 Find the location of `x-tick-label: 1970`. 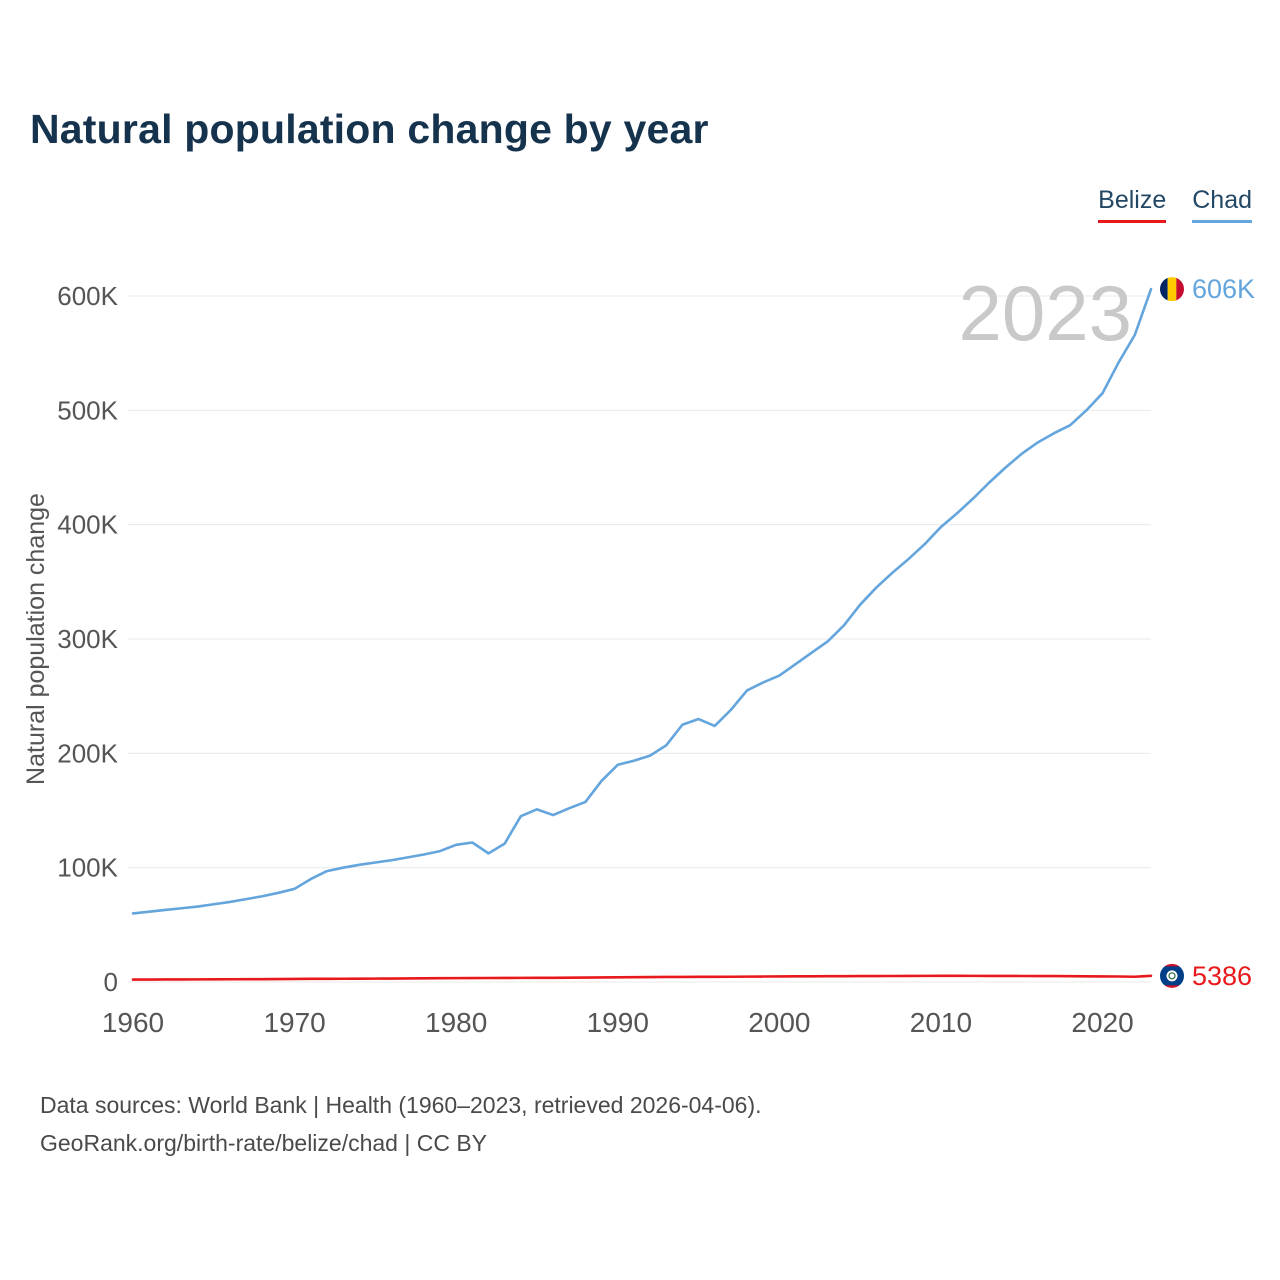

x-tick-label: 1970 is located at coordinates (294, 1022).